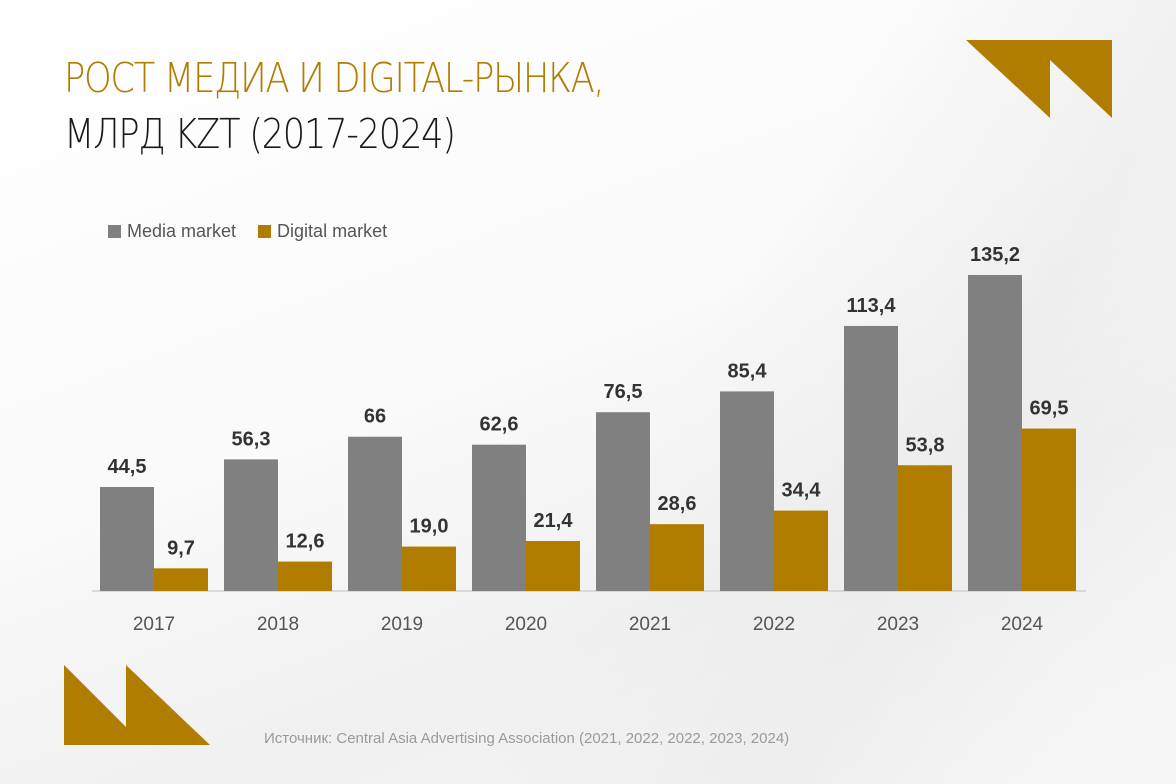 The width and height of the screenshot is (1176, 784). I want to click on corner-logo-bottom-left, so click(137, 705).